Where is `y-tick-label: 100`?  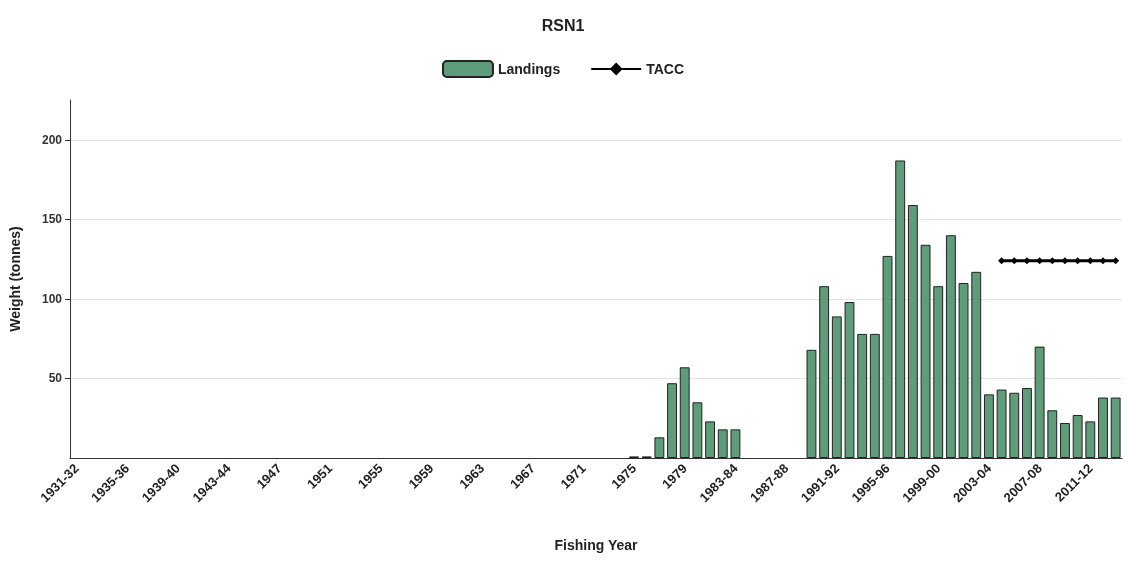 y-tick-label: 100 is located at coordinates (52, 298).